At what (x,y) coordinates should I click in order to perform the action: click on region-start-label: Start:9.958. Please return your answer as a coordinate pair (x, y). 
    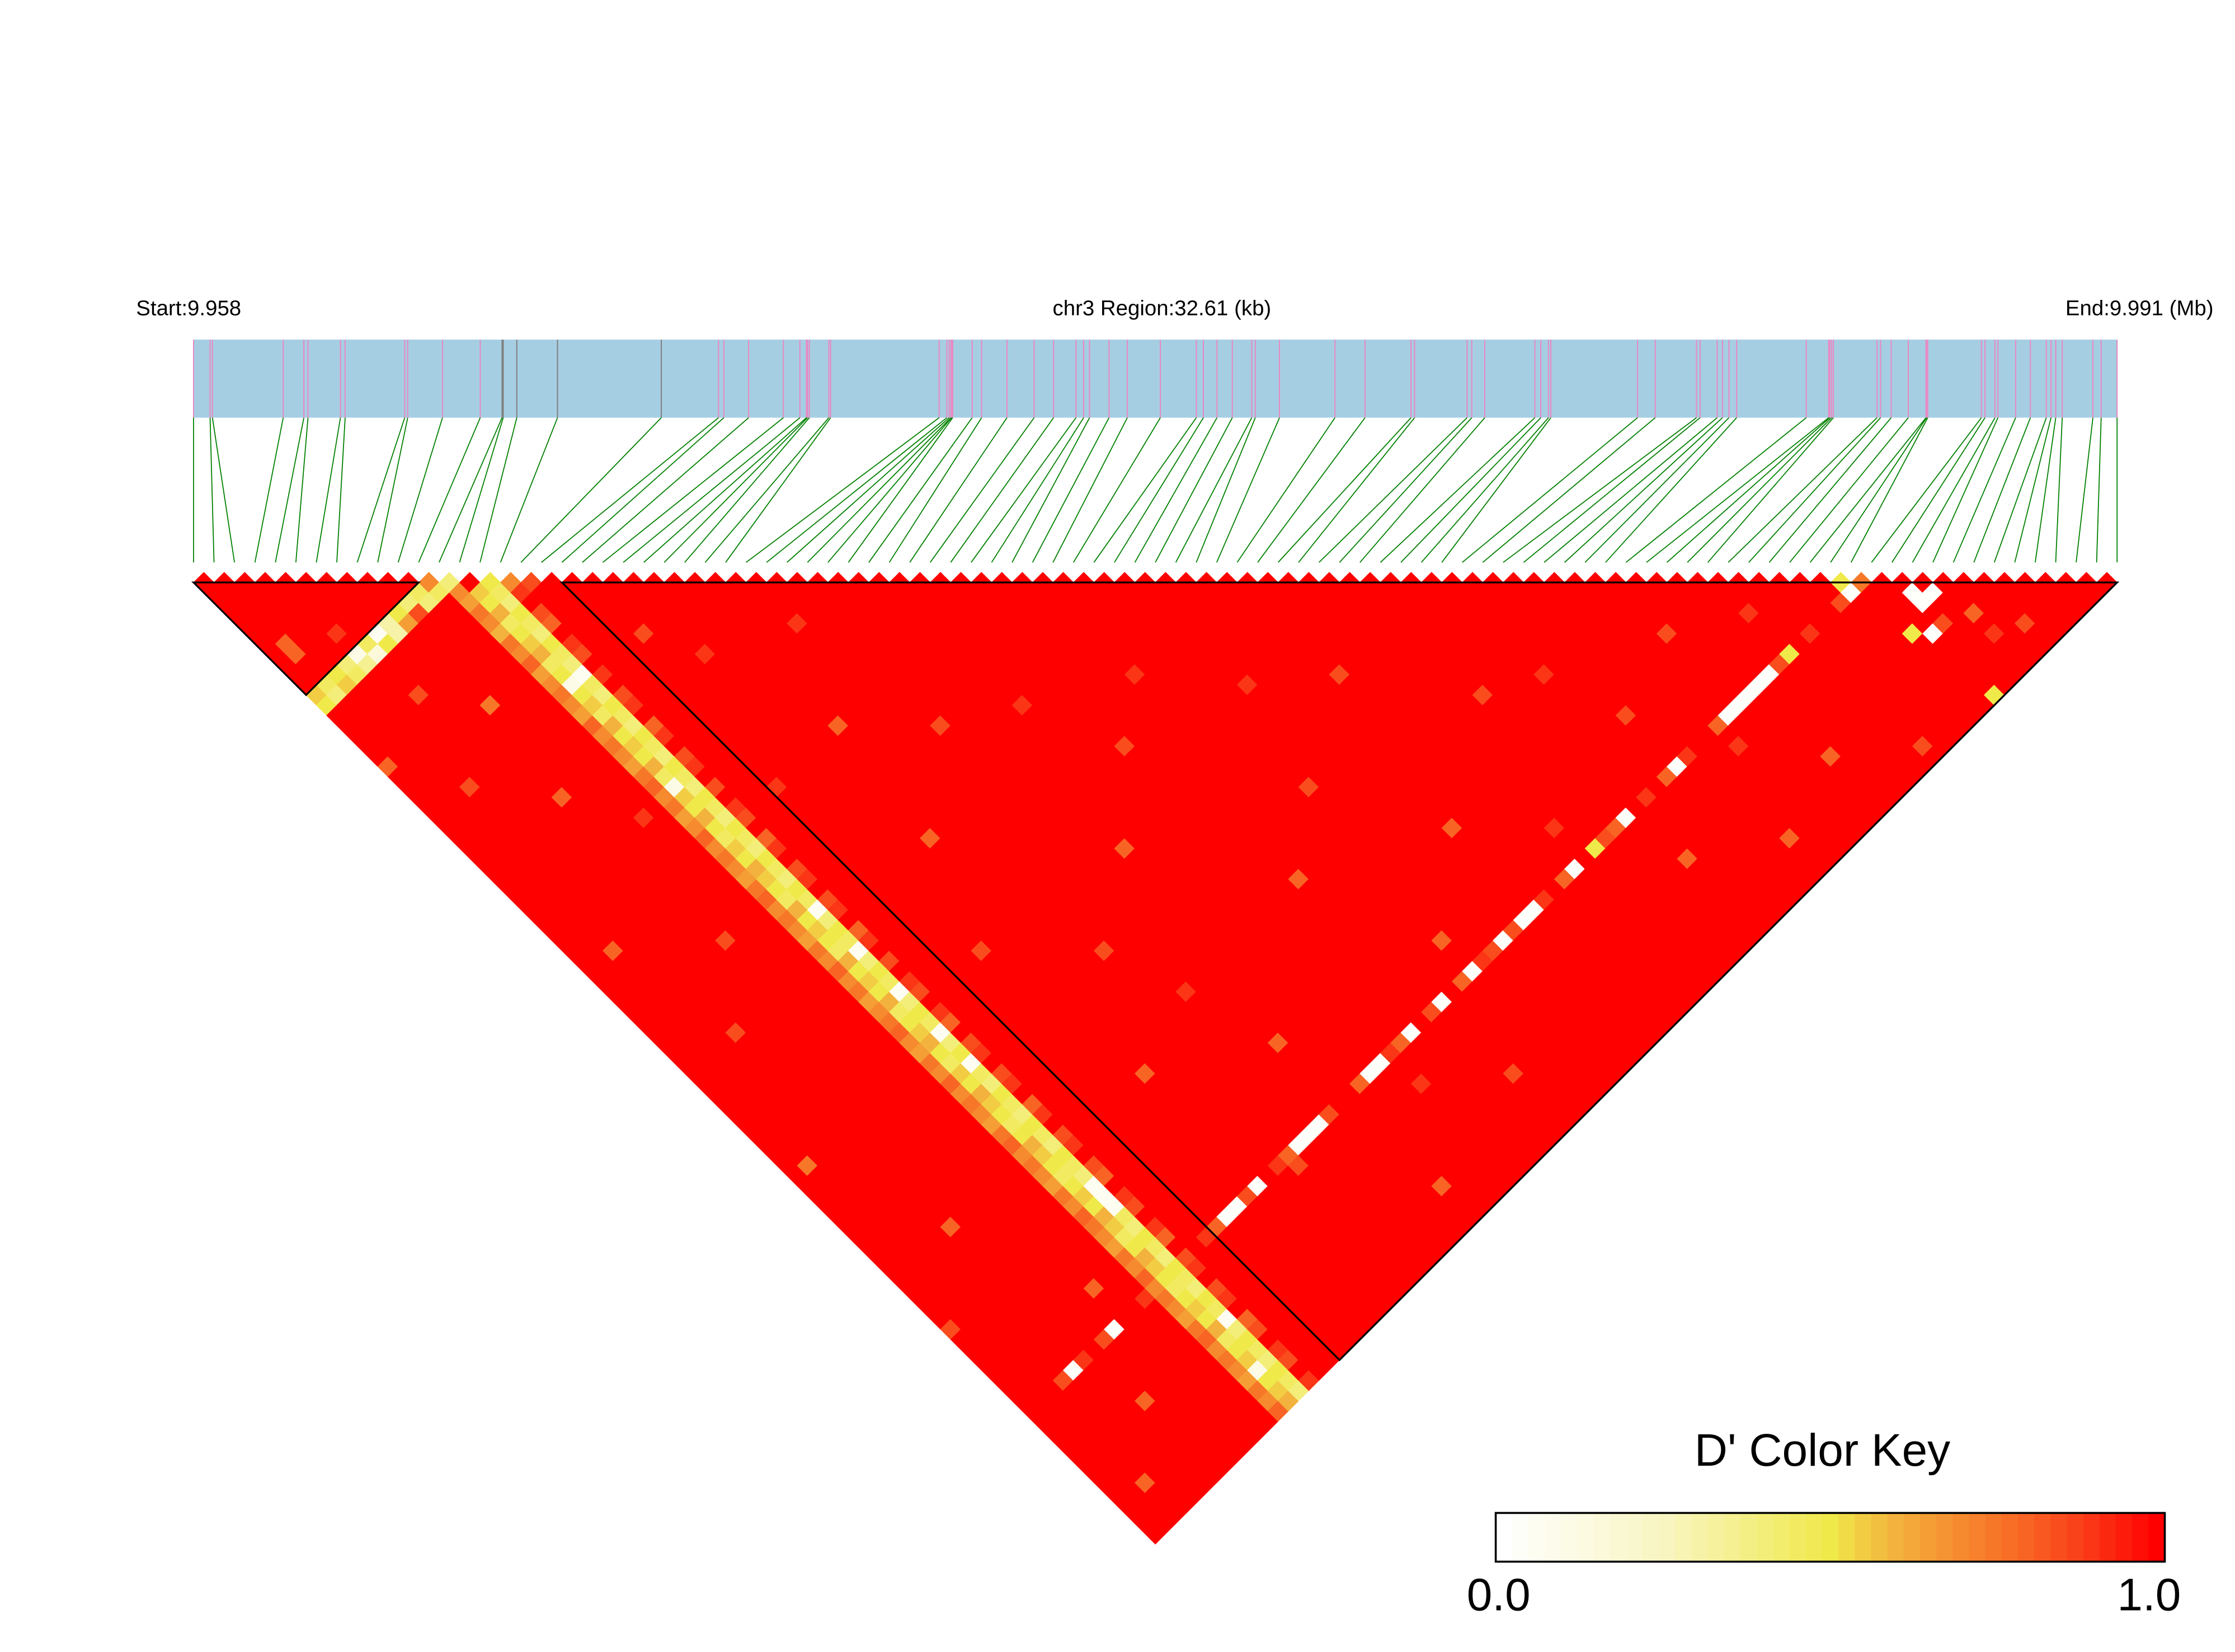
    Looking at the image, I should click on (188, 308).